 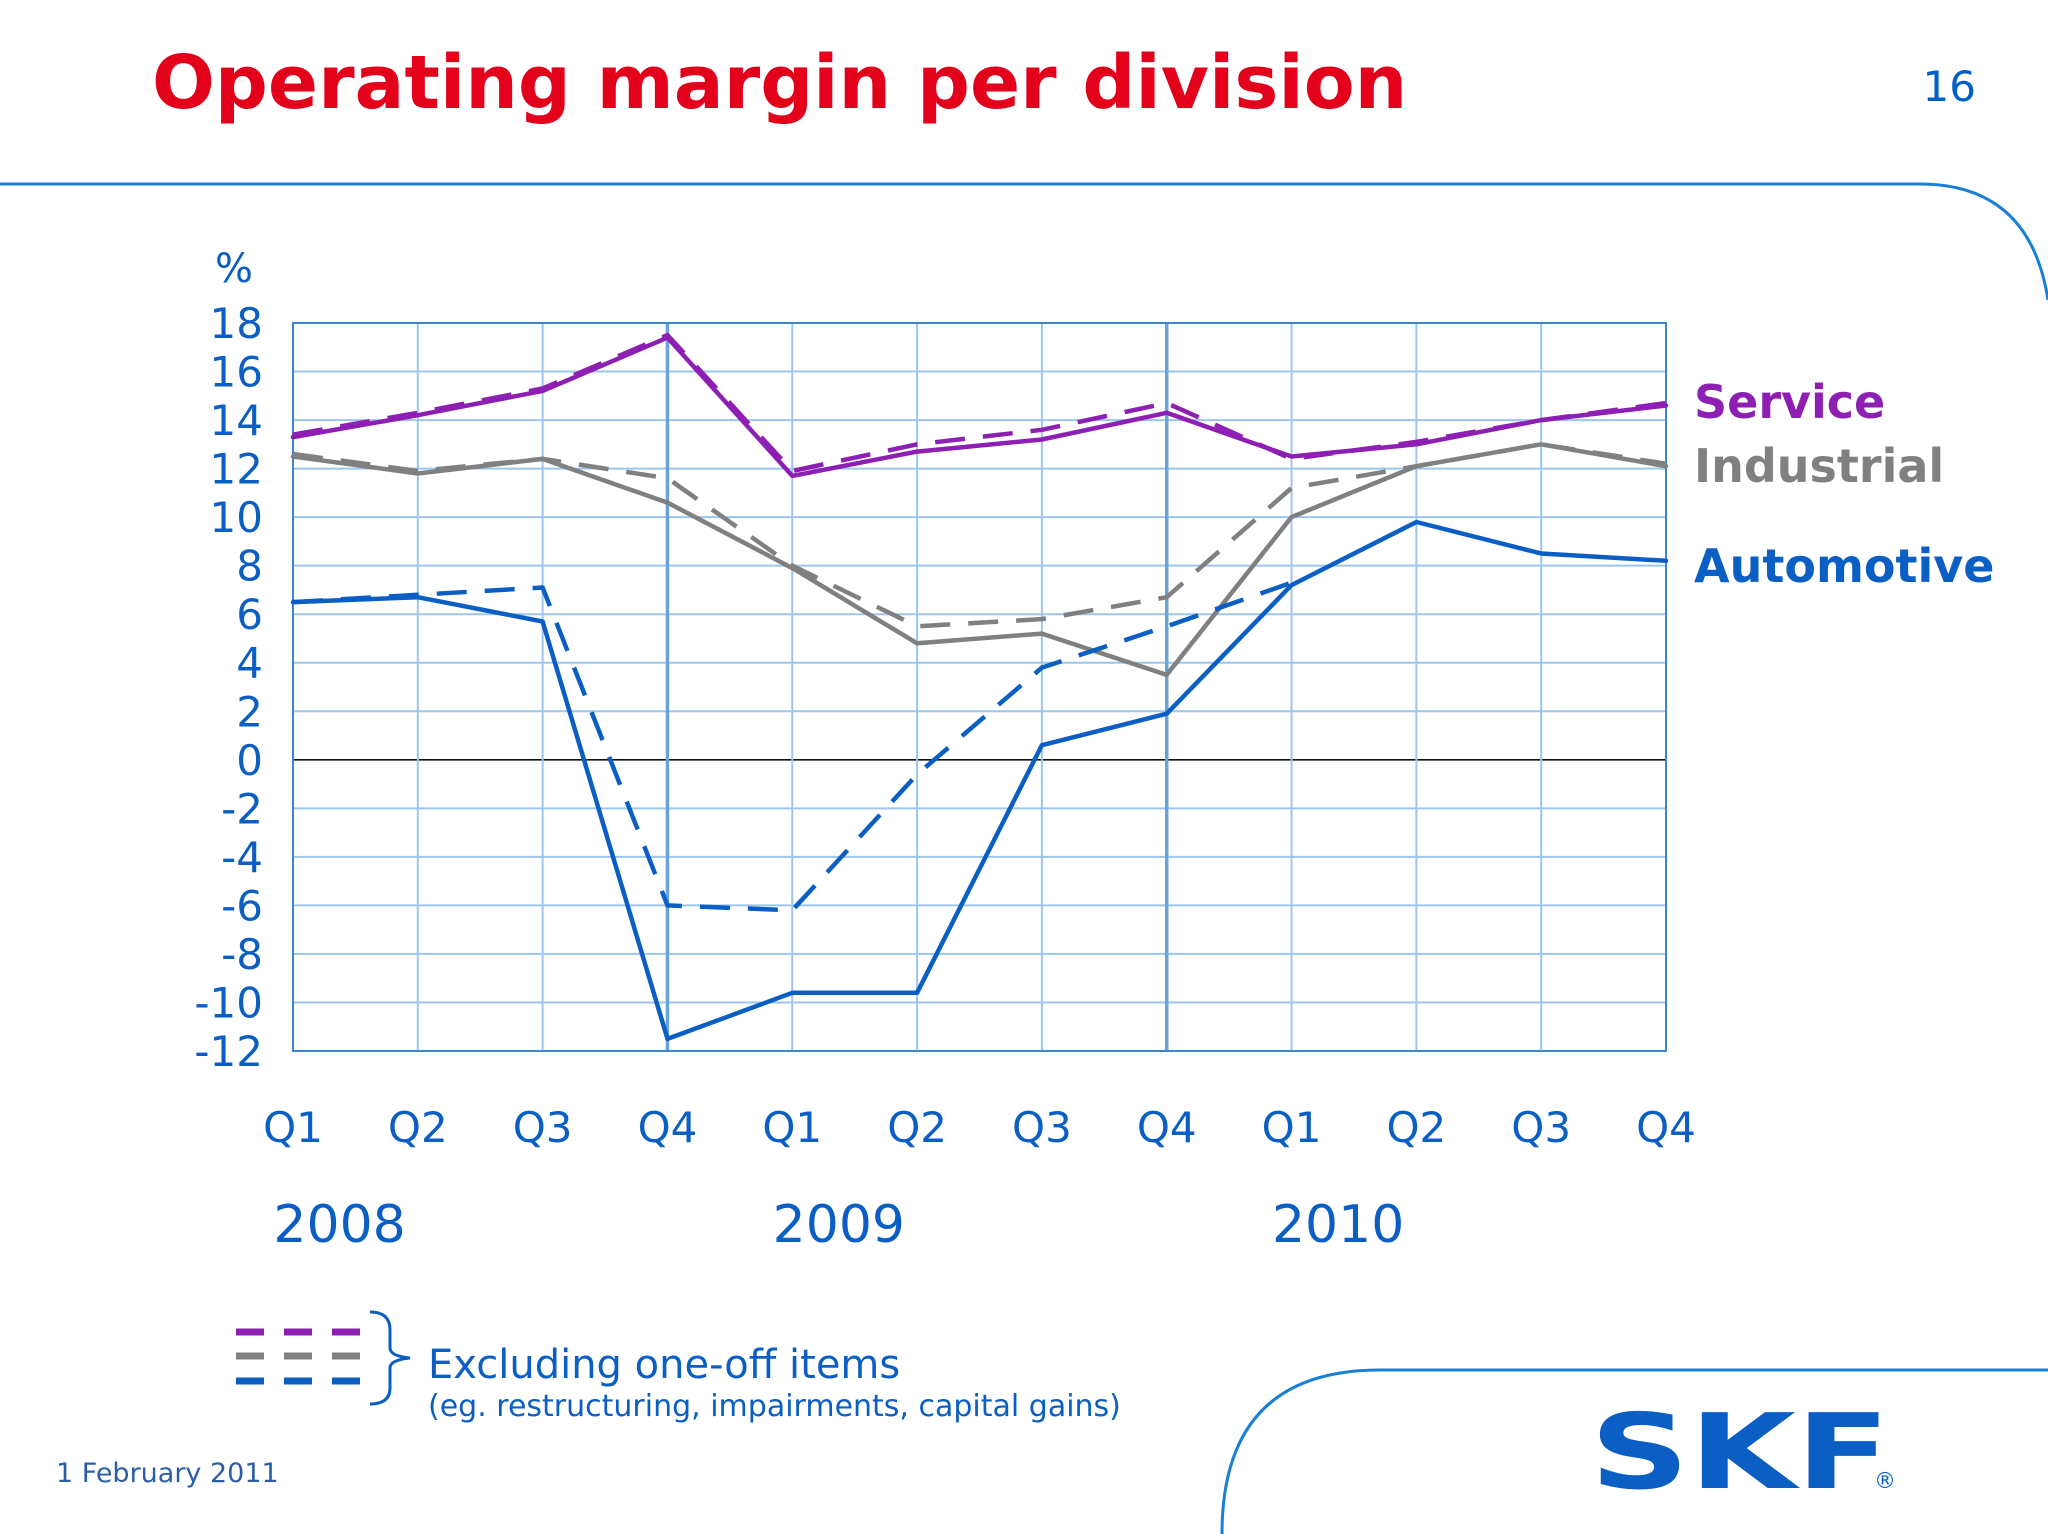 What do you see at coordinates (236, 323) in the screenshot?
I see `y-tick-label: 18` at bounding box center [236, 323].